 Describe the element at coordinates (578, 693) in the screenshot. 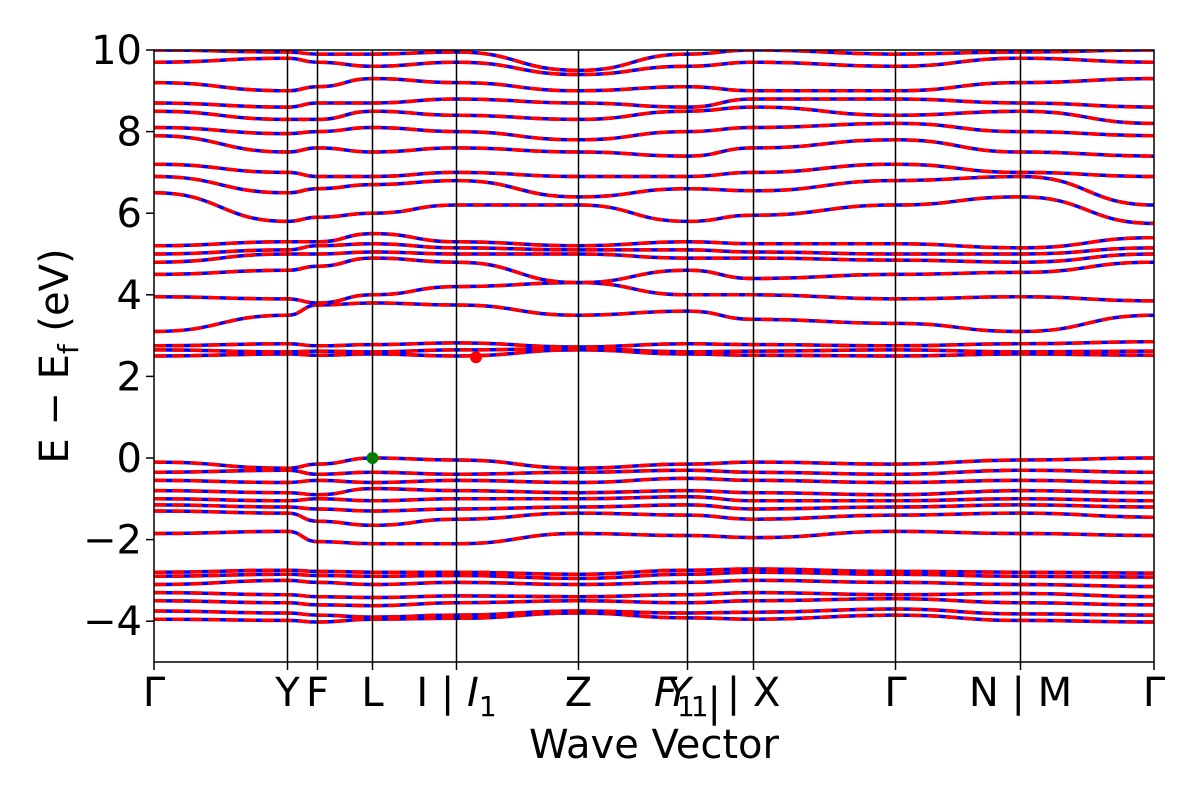

I see `kpoint-label-5: Z` at that location.